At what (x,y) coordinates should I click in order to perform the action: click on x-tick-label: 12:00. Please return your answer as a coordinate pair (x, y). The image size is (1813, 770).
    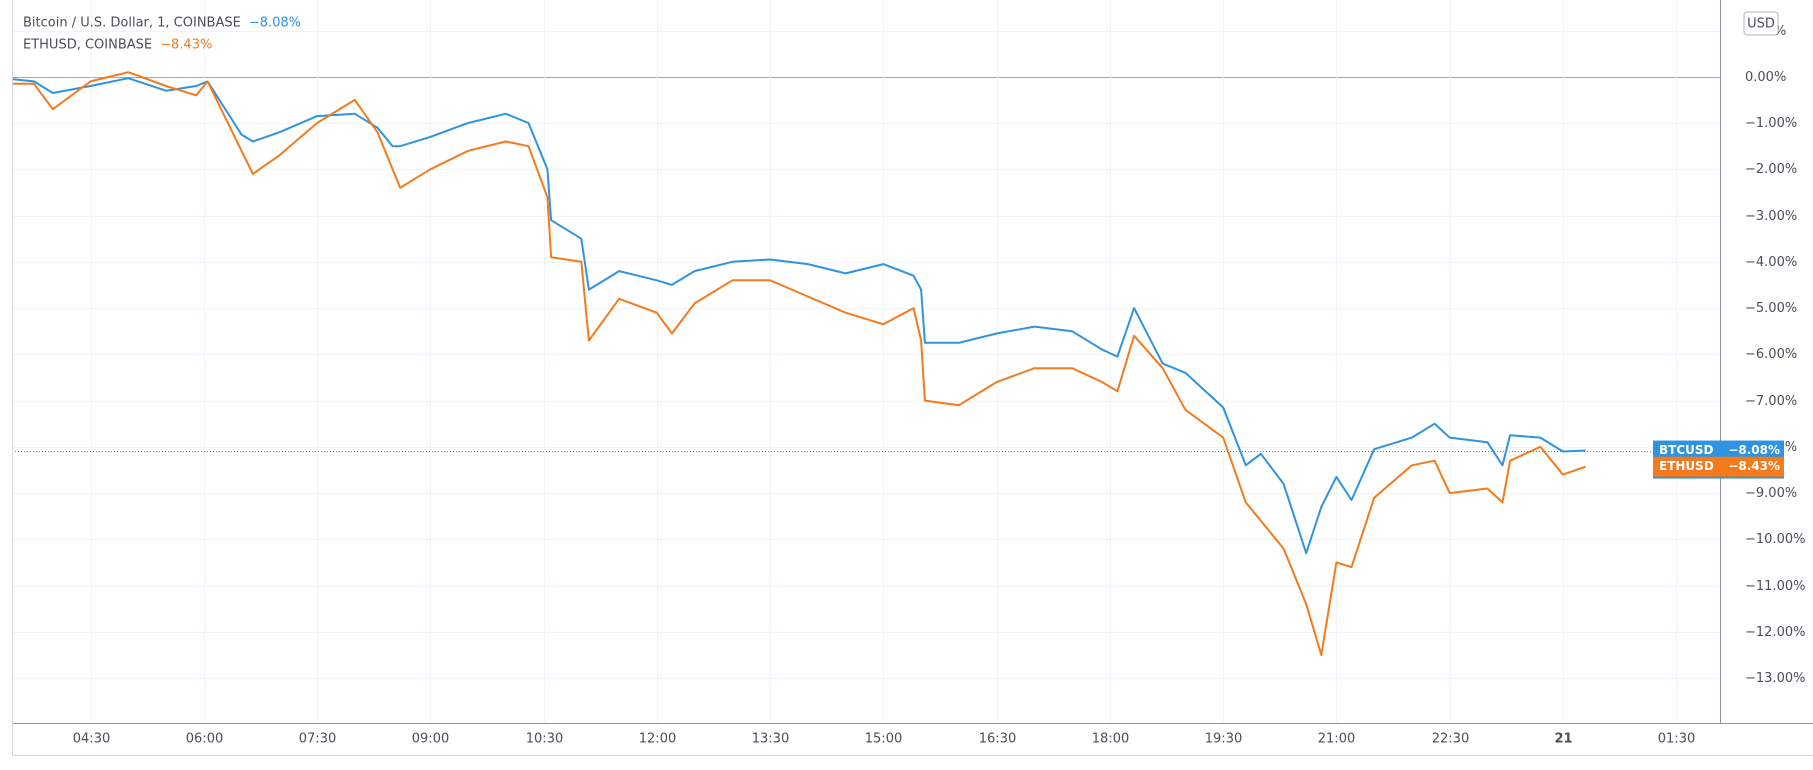
    Looking at the image, I should click on (657, 739).